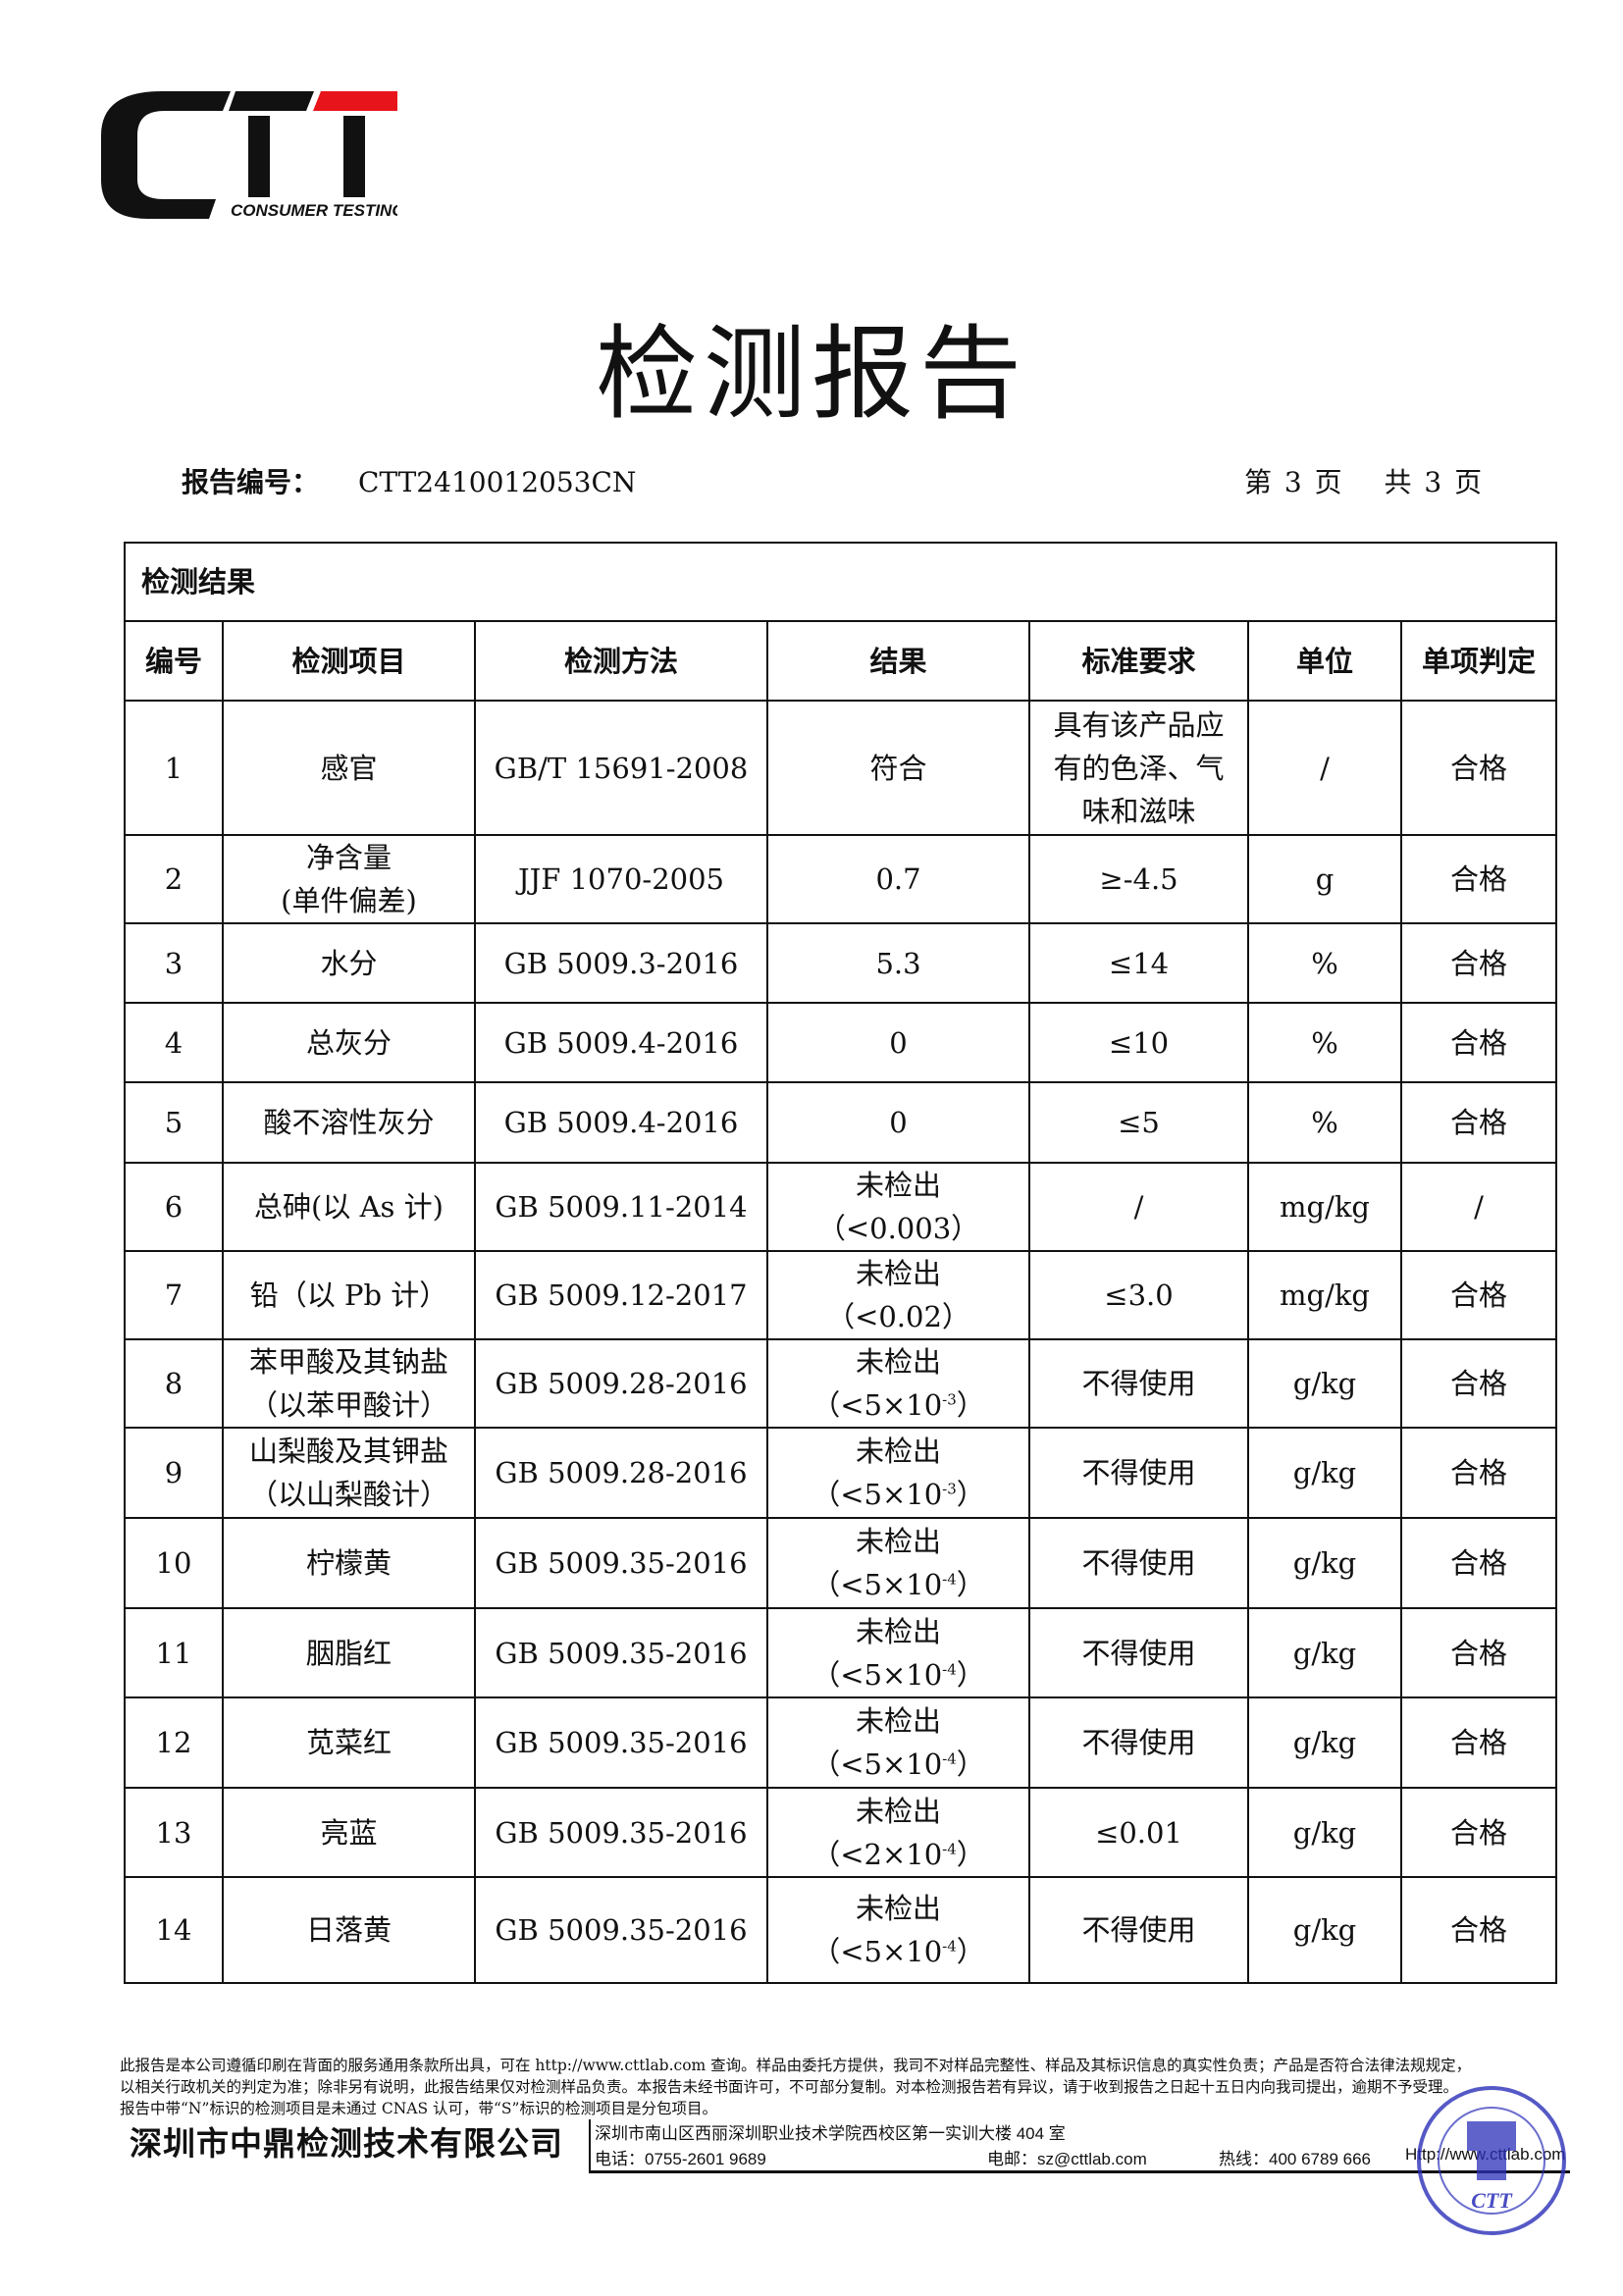  I want to click on cell-no: 12, so click(174, 1742).